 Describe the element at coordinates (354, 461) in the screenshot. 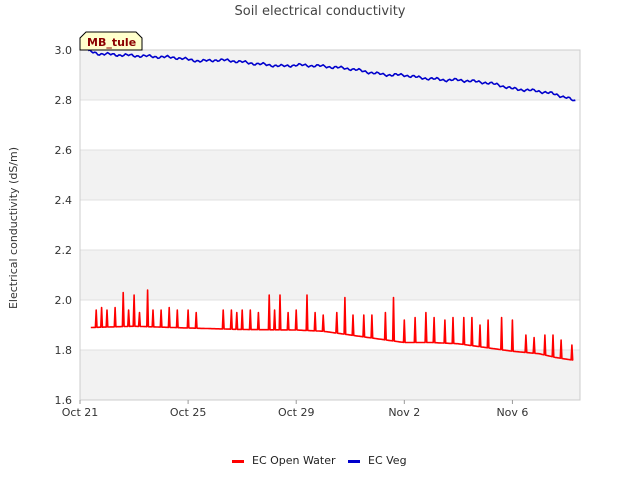

I see `legend-swatch-ec-veg` at that location.